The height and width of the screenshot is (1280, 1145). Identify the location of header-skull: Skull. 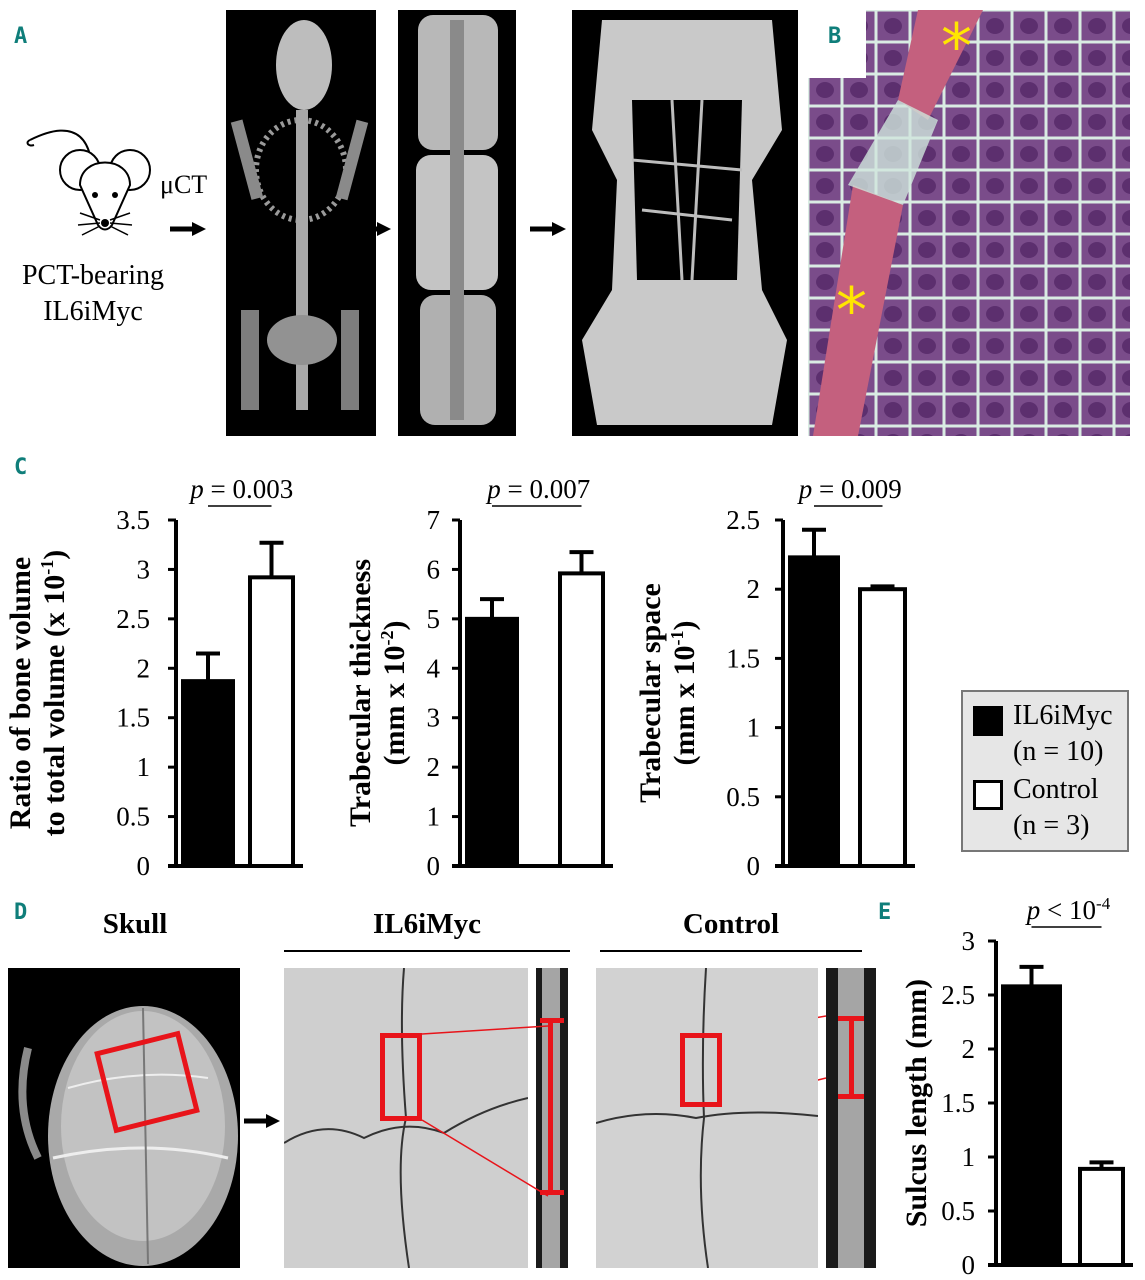
(135, 924).